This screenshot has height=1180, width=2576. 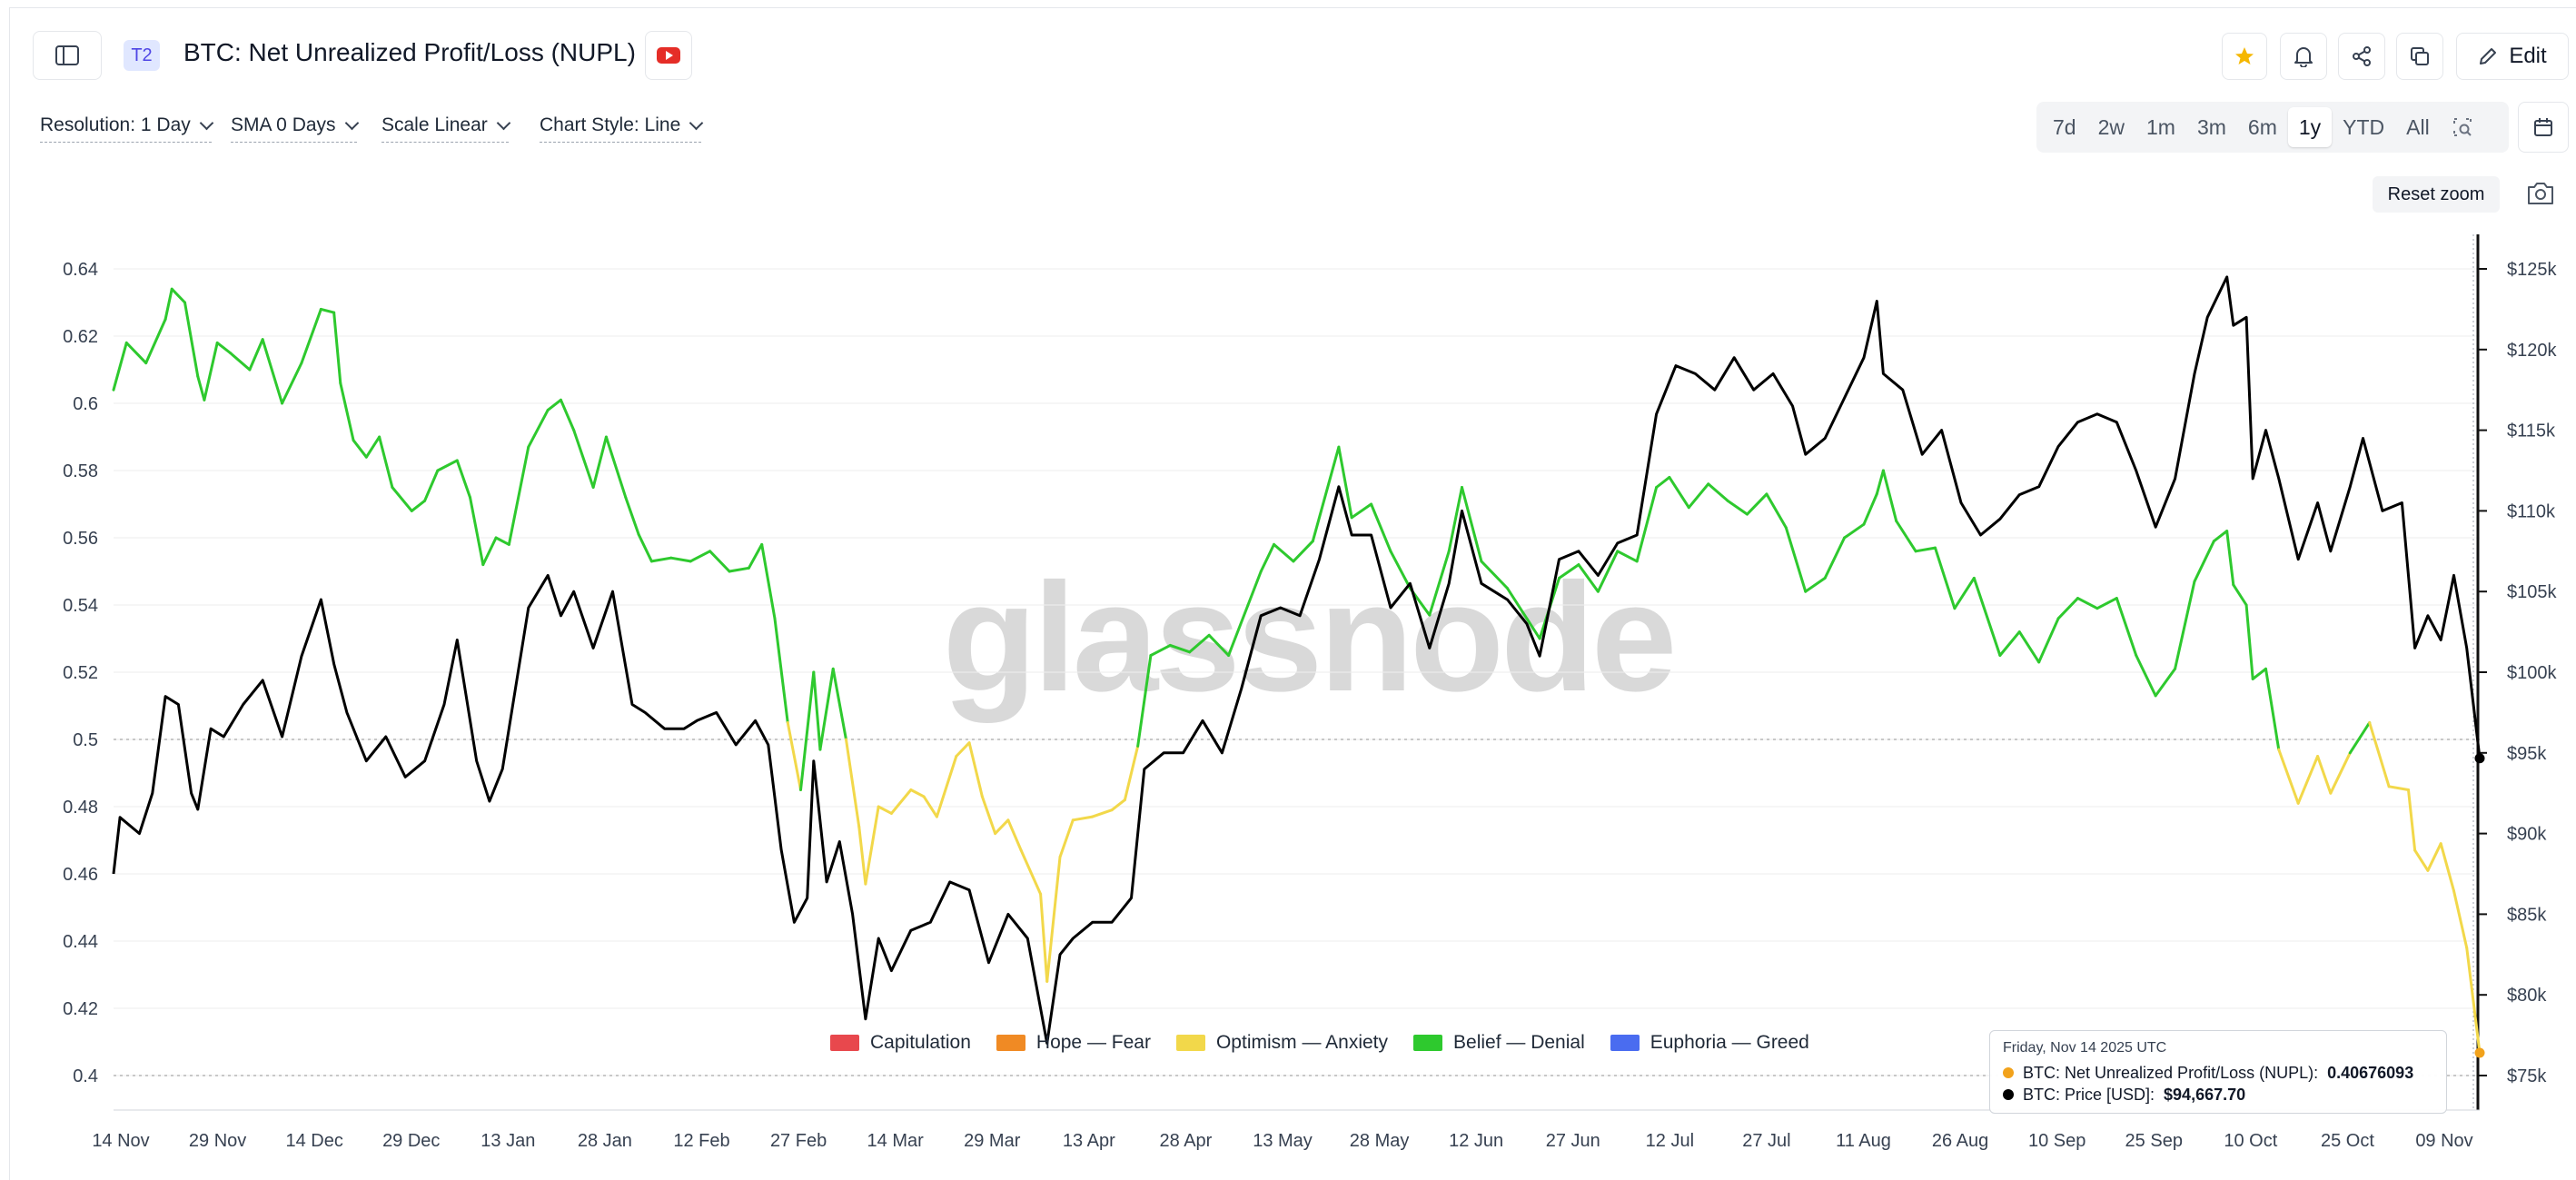 I want to click on watermark-text: glassnode, so click(x=1308, y=637).